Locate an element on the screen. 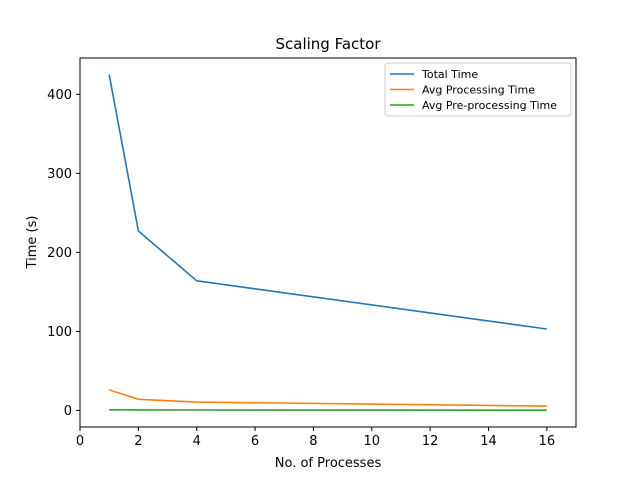 The width and height of the screenshot is (640, 480). y-tick-label: 400 is located at coordinates (59, 95).